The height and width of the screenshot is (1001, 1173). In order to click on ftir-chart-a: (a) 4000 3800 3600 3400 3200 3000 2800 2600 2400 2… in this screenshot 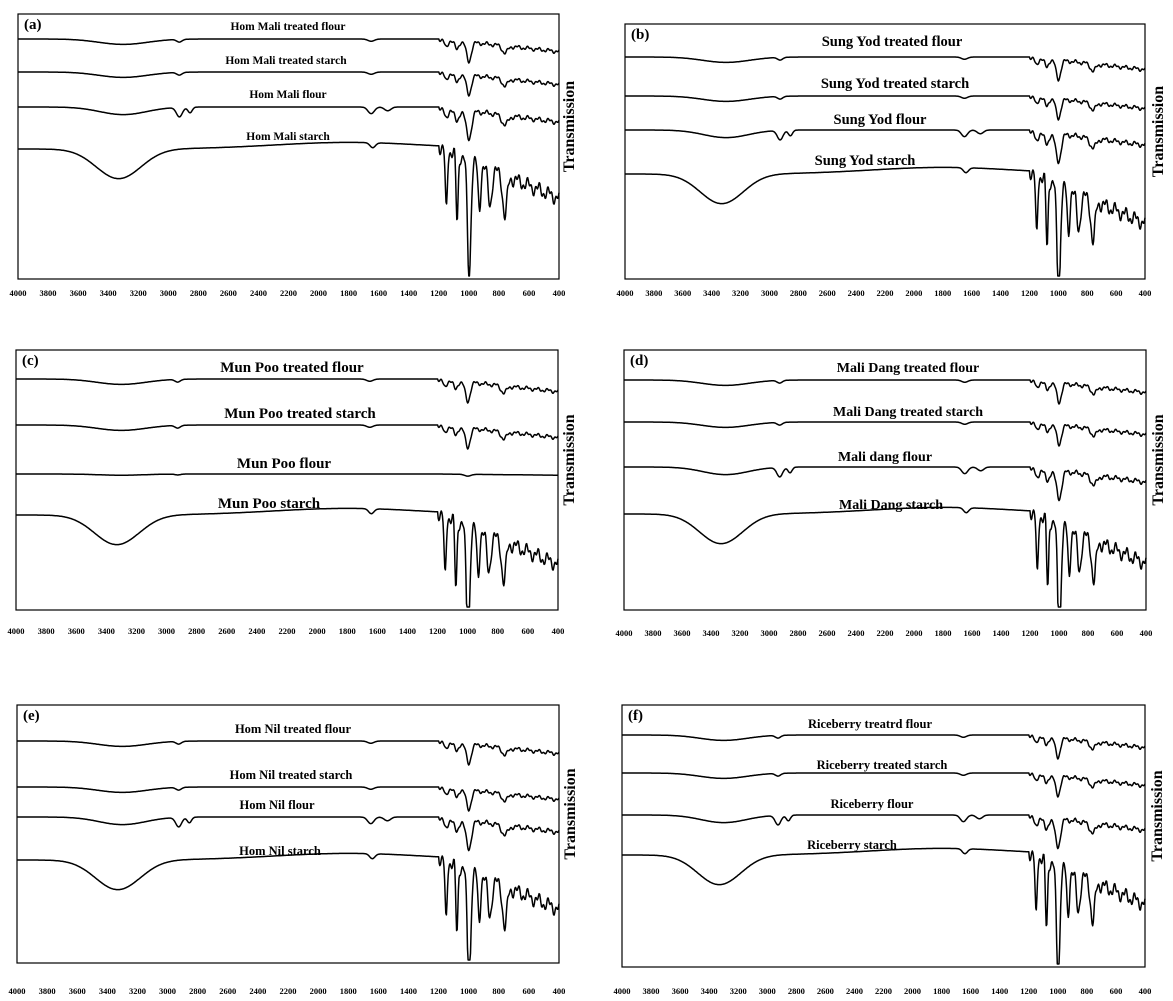, I will do `click(294, 155)`.